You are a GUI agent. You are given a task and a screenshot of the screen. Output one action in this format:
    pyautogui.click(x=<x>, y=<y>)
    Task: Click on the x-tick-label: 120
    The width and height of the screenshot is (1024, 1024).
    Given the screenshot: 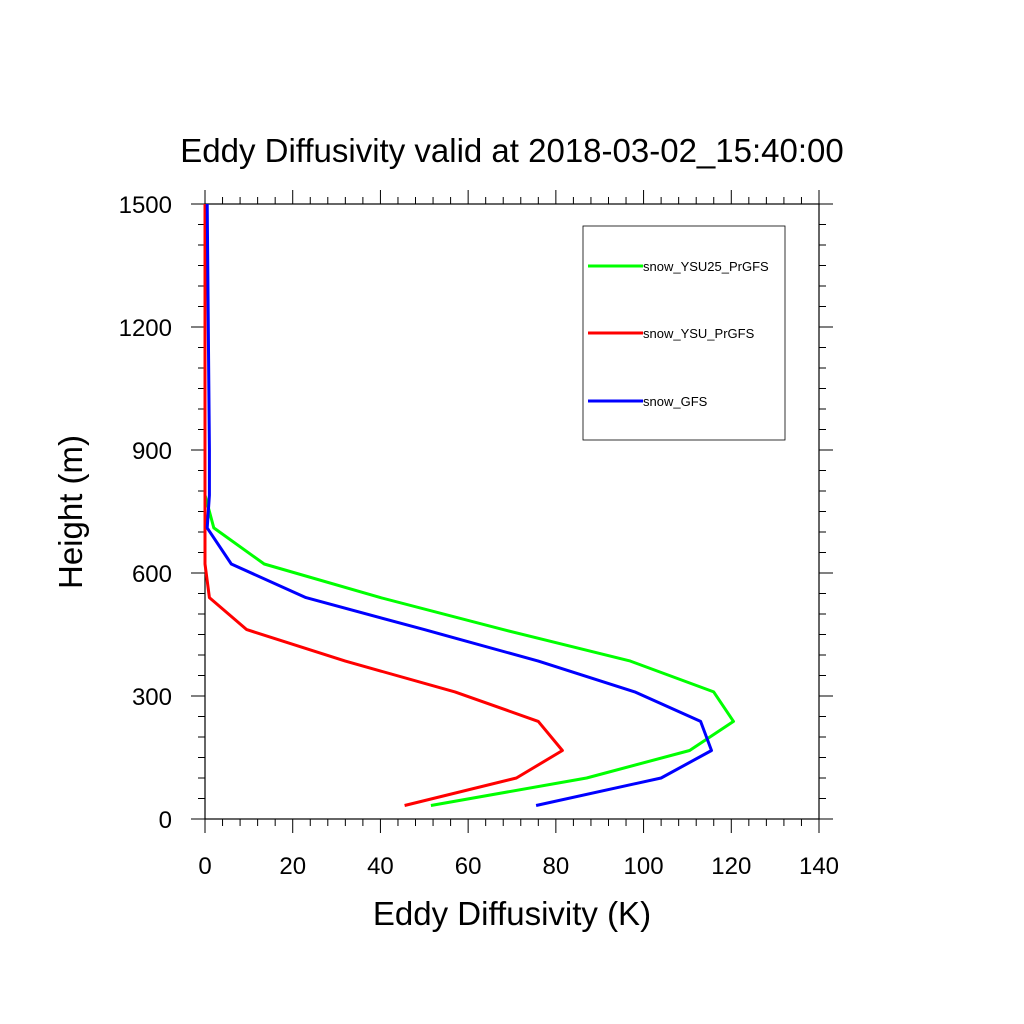 What is the action you would take?
    pyautogui.click(x=731, y=866)
    